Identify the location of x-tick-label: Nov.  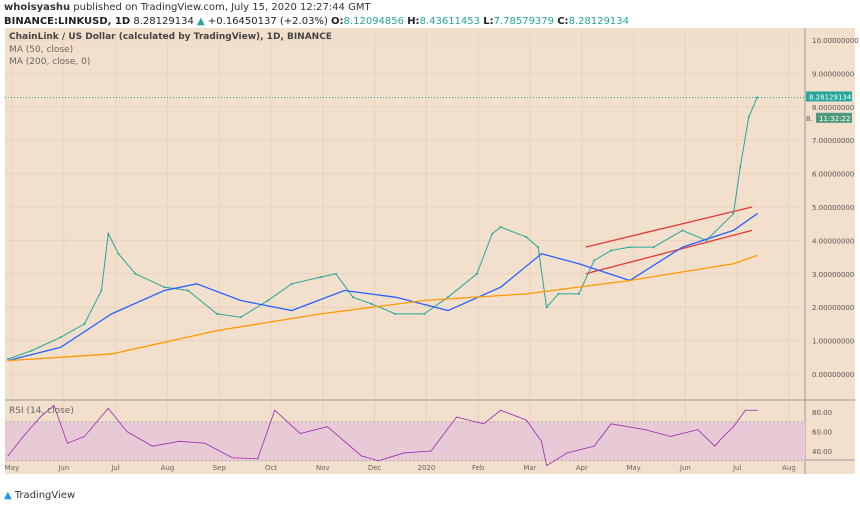
(323, 468).